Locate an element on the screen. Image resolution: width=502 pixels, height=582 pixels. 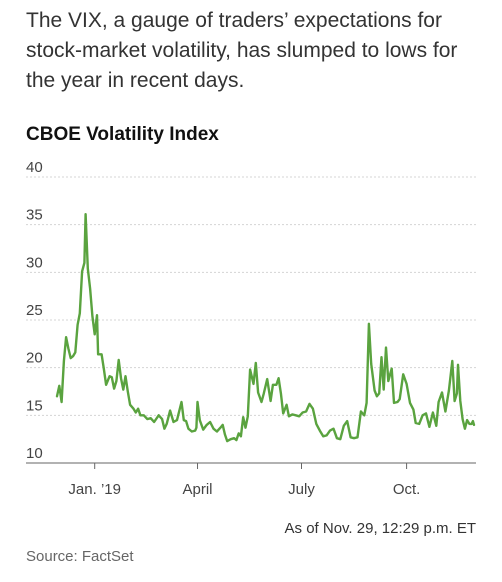
y-tick-label-20: 20 is located at coordinates (34, 358).